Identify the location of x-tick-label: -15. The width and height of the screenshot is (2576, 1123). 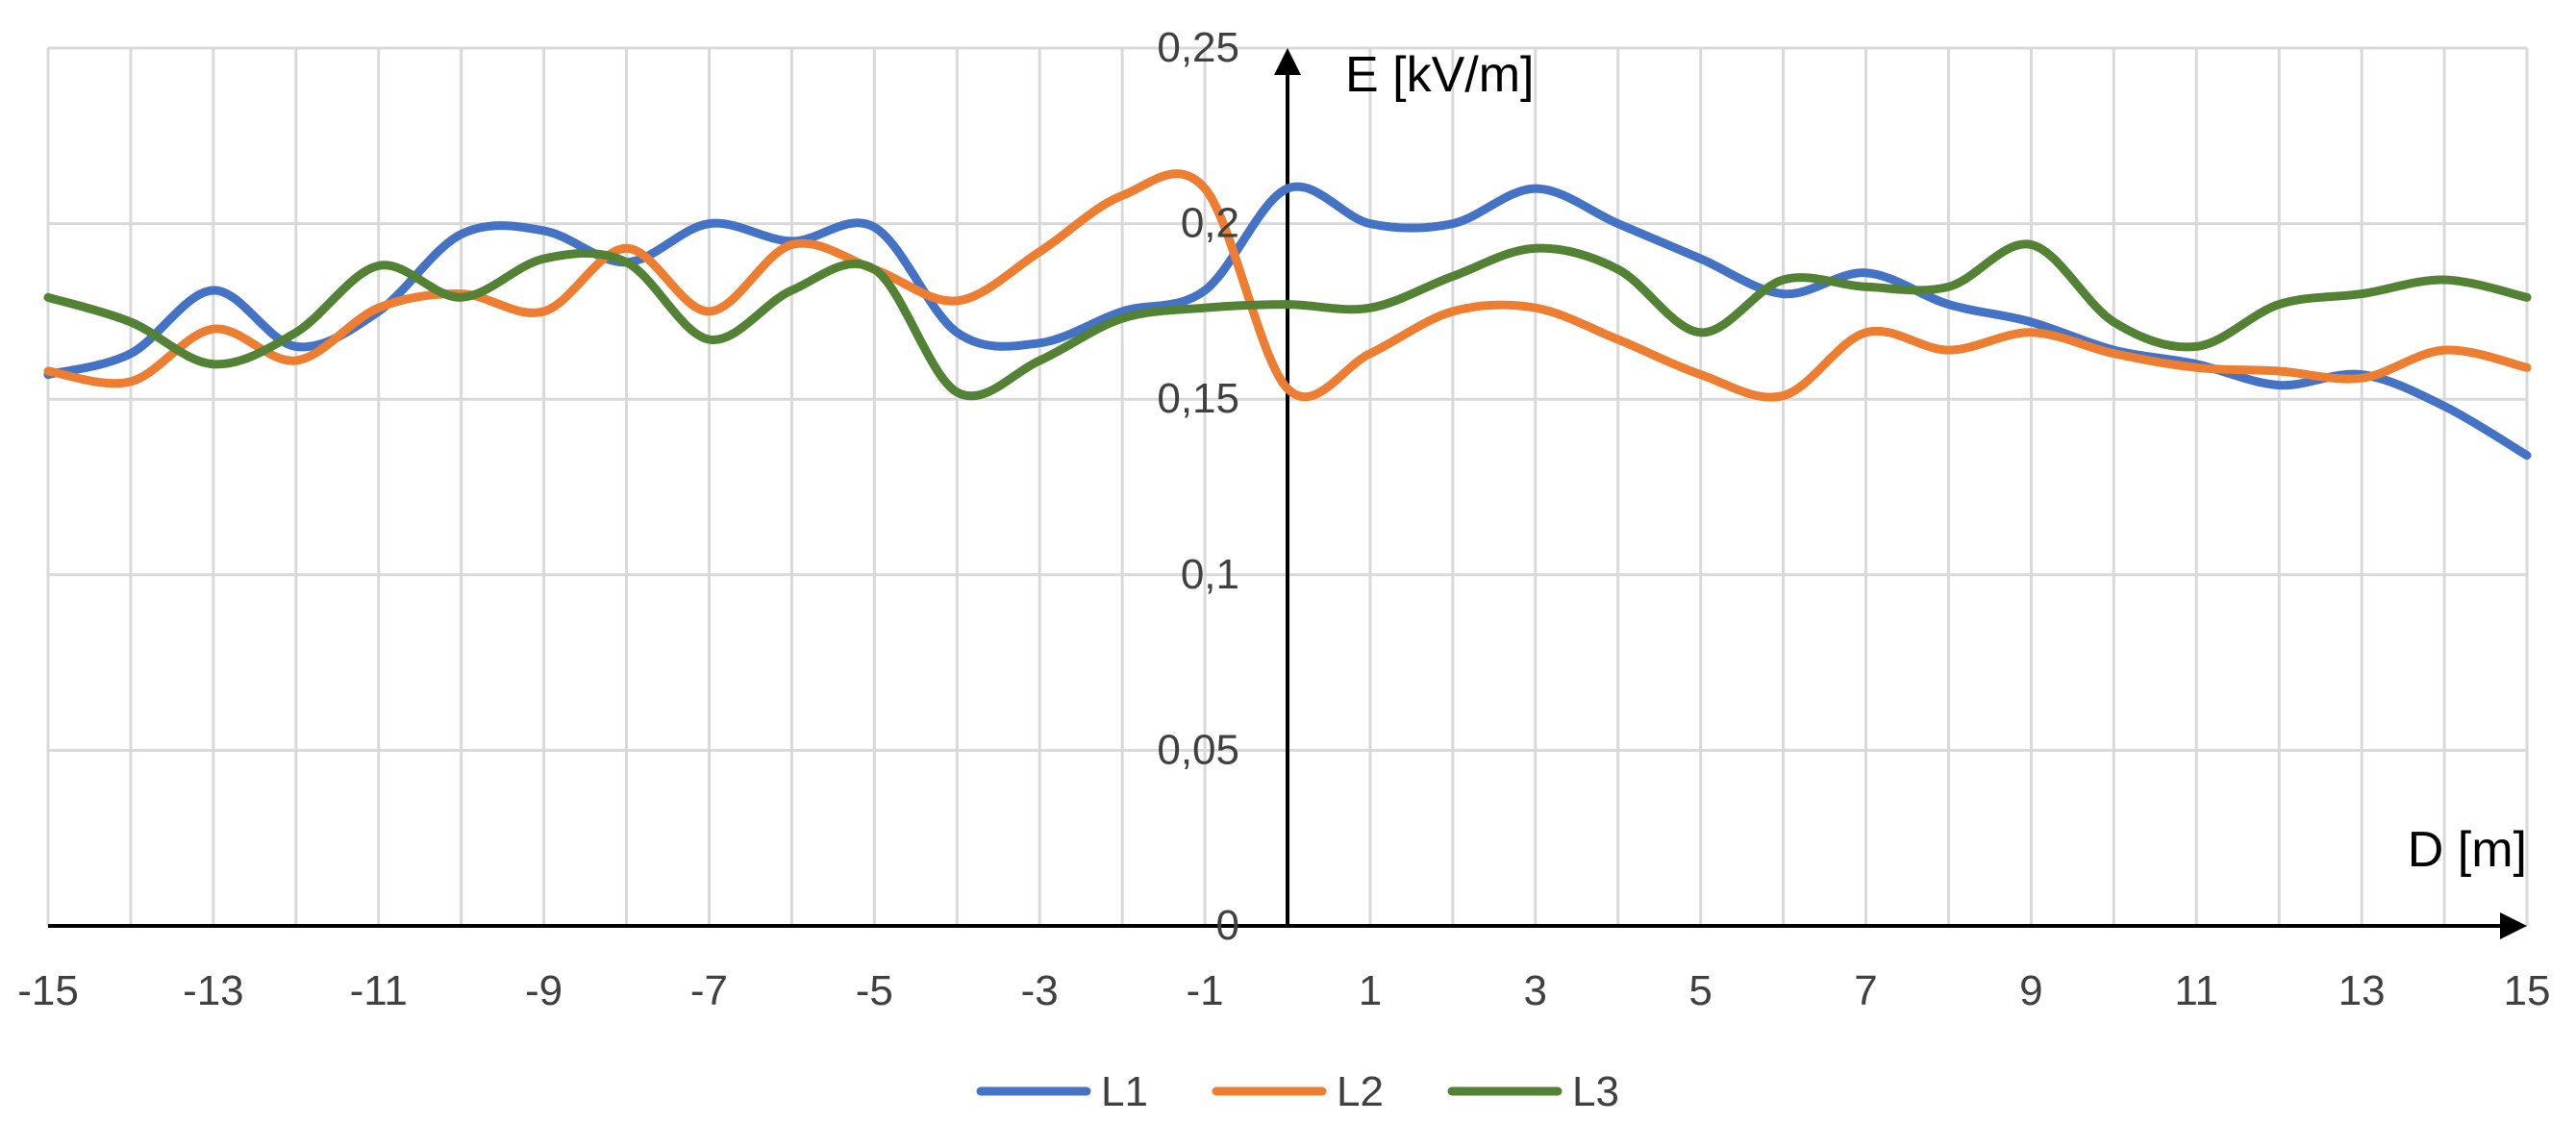
(48, 990).